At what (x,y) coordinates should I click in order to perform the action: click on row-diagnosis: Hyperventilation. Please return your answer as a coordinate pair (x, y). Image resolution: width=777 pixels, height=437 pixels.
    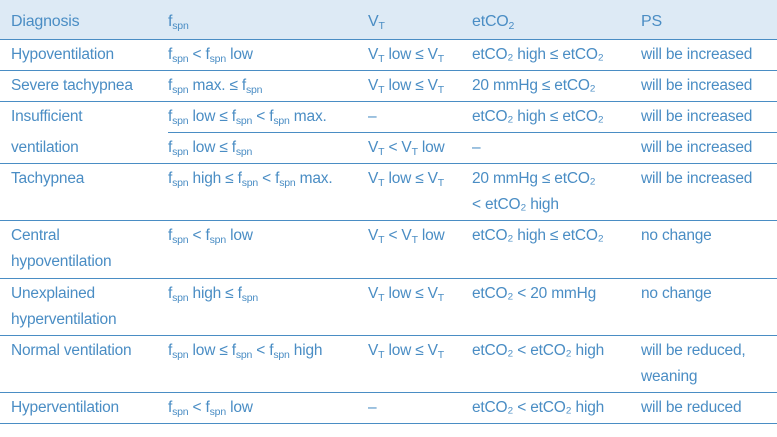
    Looking at the image, I should click on (65, 407).